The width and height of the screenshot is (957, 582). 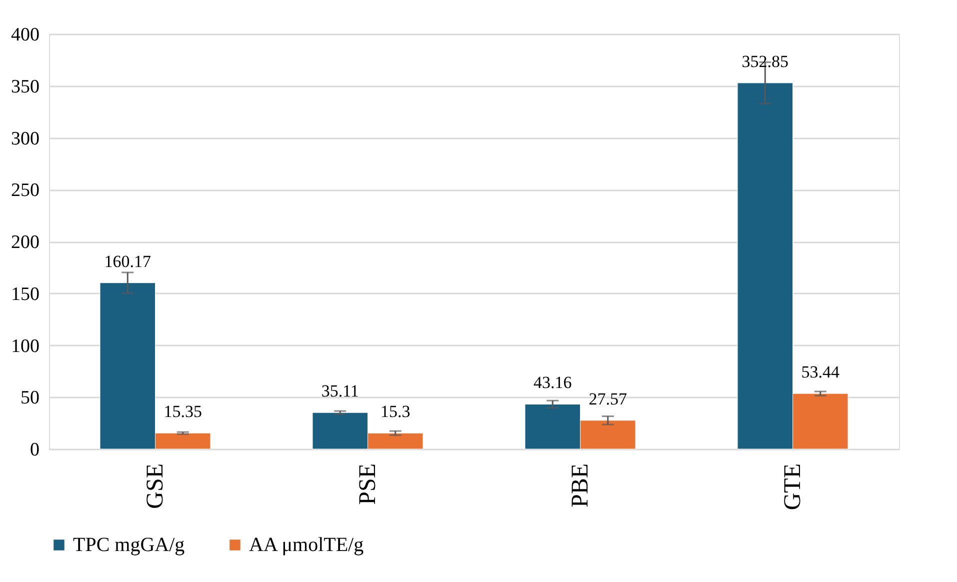 I want to click on data-label: 15.3, so click(x=395, y=412).